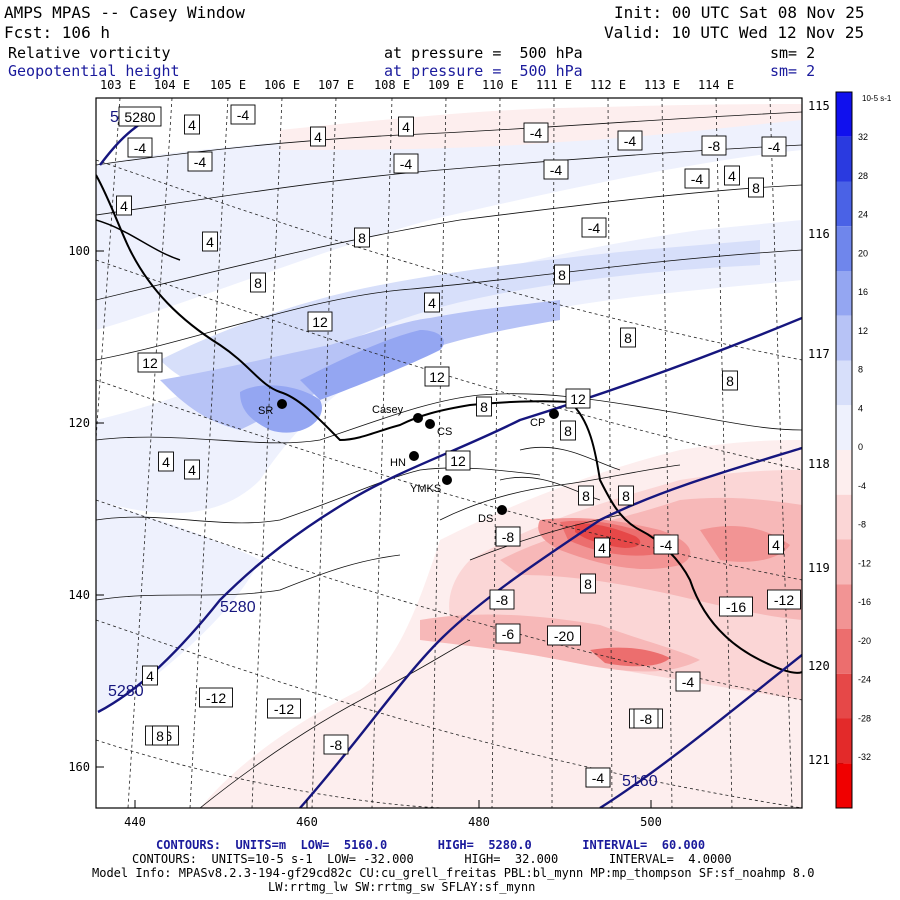 This screenshot has width=900, height=900. What do you see at coordinates (89, 53) in the screenshot?
I see `field1-name: Relative vorticity` at bounding box center [89, 53].